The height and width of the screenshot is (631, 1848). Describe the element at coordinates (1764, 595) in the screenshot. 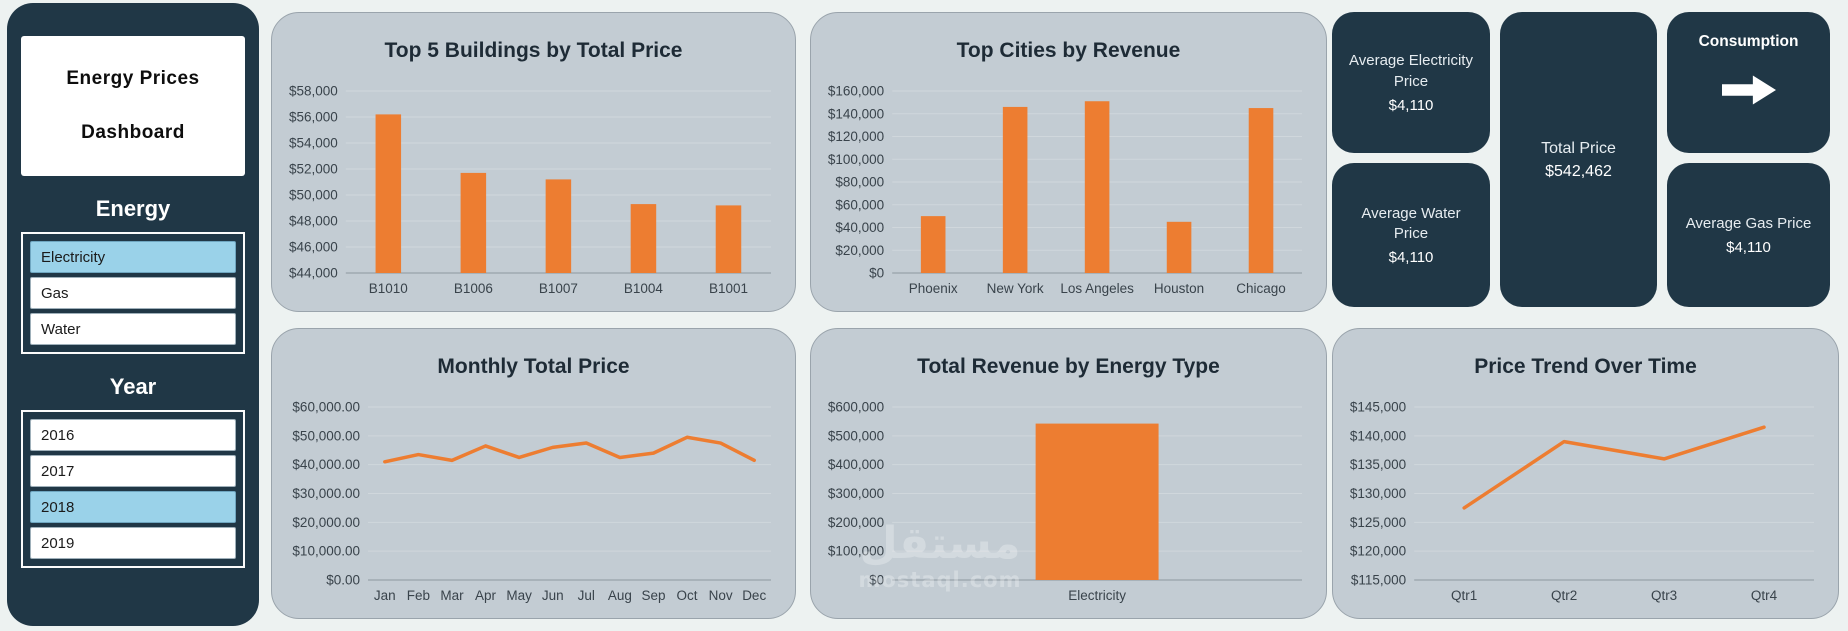

I see `svg-text: Qtr4` at that location.